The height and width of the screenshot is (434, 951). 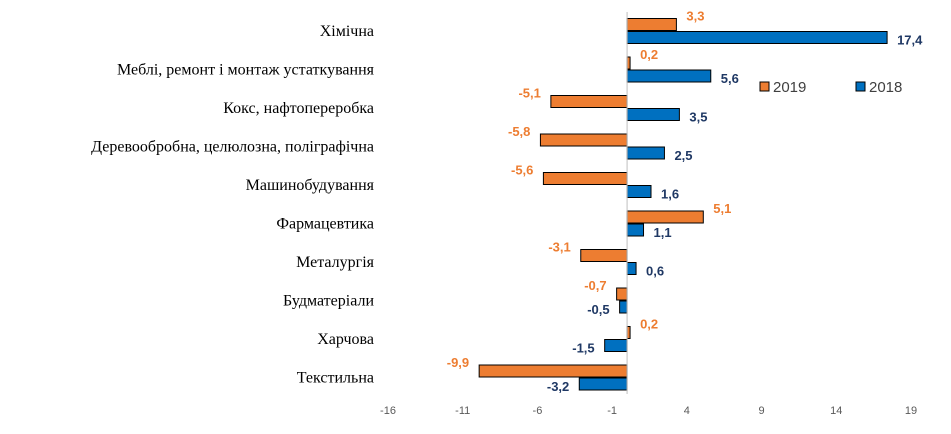 I want to click on category-label: Кокс, нафтопереробка, so click(x=298, y=108).